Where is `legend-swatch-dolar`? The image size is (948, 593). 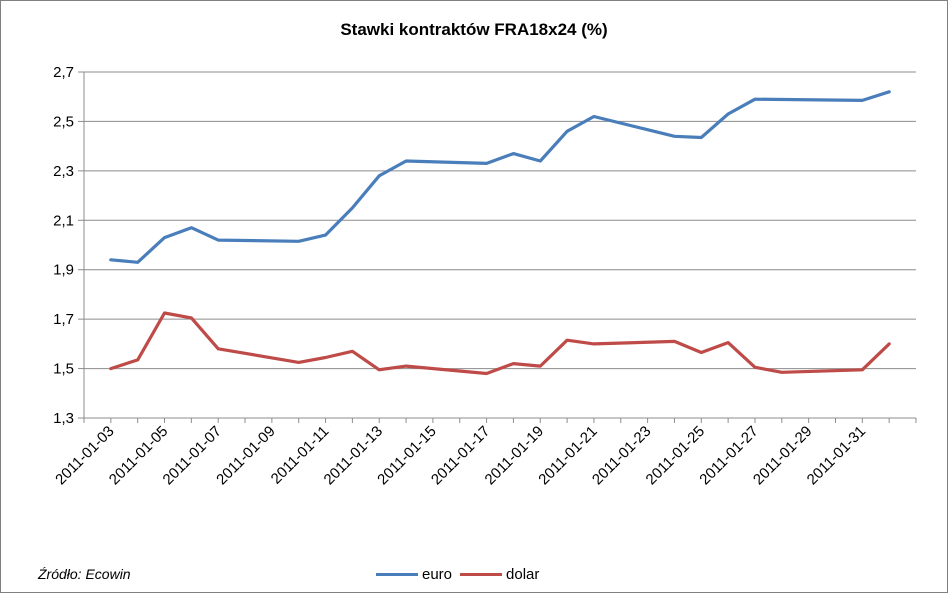
legend-swatch-dolar is located at coordinates (481, 574).